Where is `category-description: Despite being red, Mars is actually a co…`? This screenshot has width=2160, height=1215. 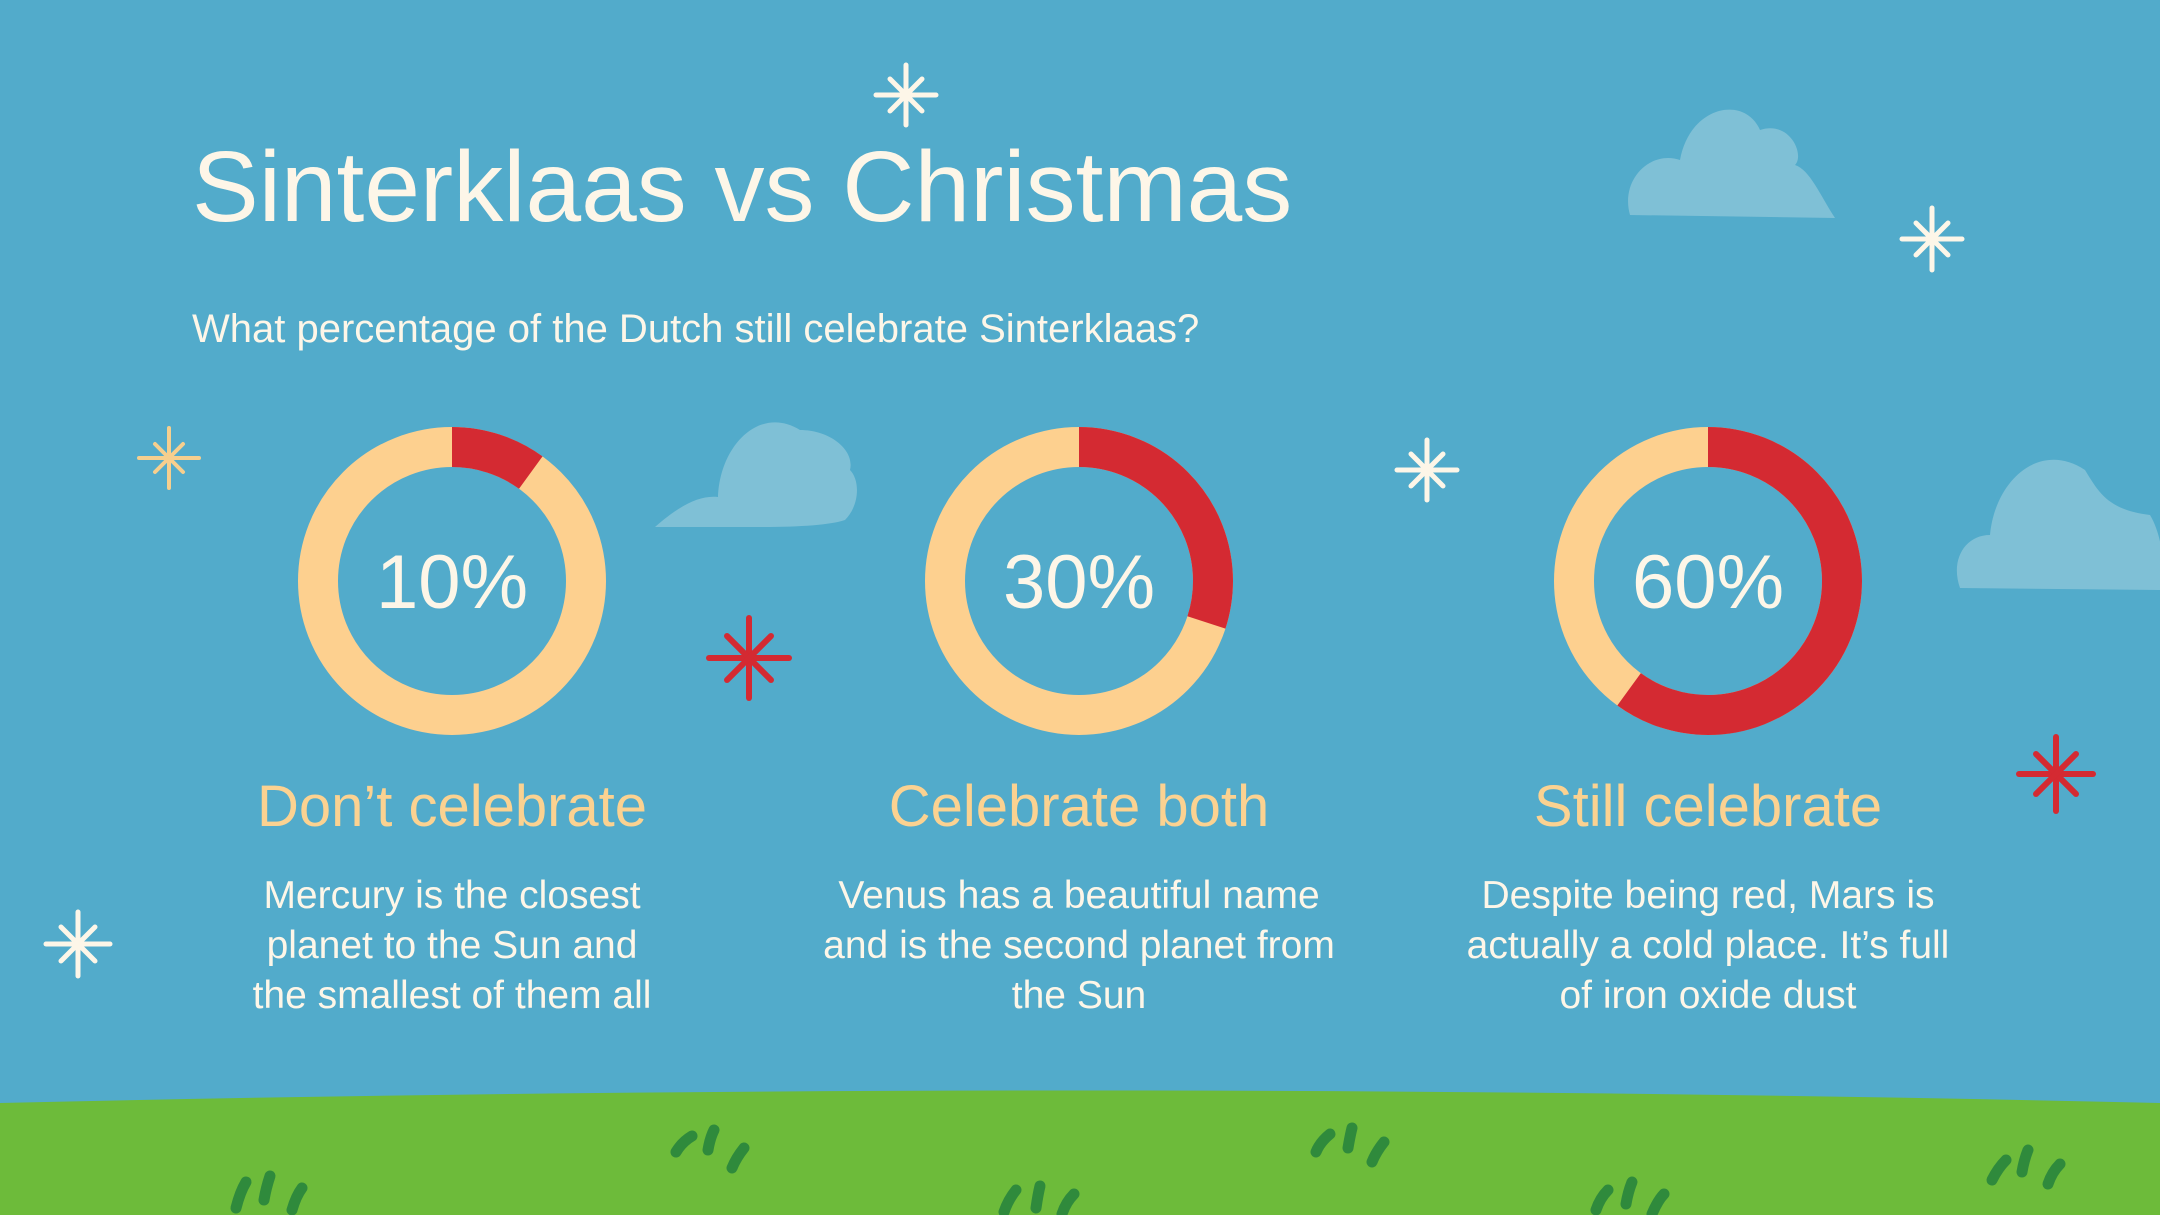
category-description: Despite being red, Mars is actually a co… is located at coordinates (1708, 945).